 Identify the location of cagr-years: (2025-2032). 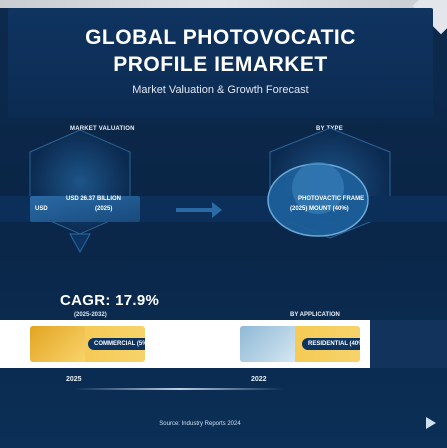
(90, 315).